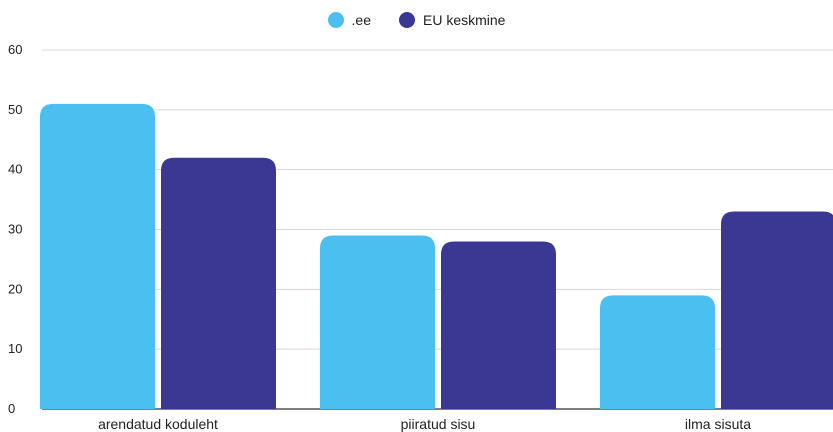  Describe the element at coordinates (361, 20) in the screenshot. I see `legend-label-ee: .ee` at that location.